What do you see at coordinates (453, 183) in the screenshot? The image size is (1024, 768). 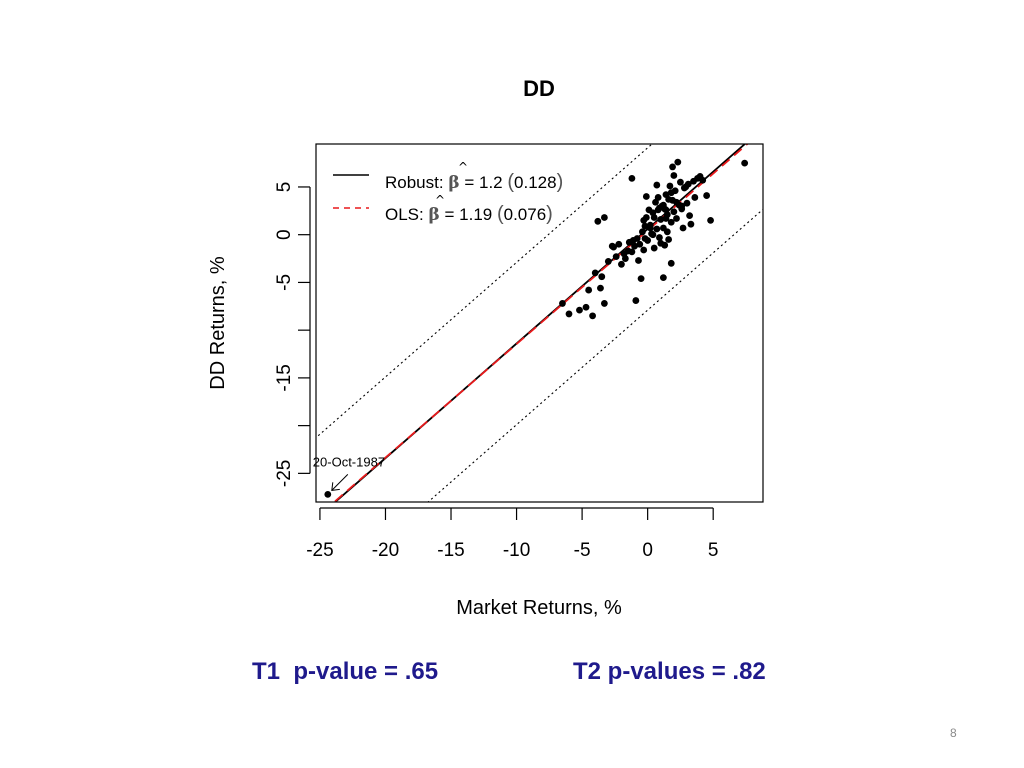 I see `legend-robust-beta: β` at bounding box center [453, 183].